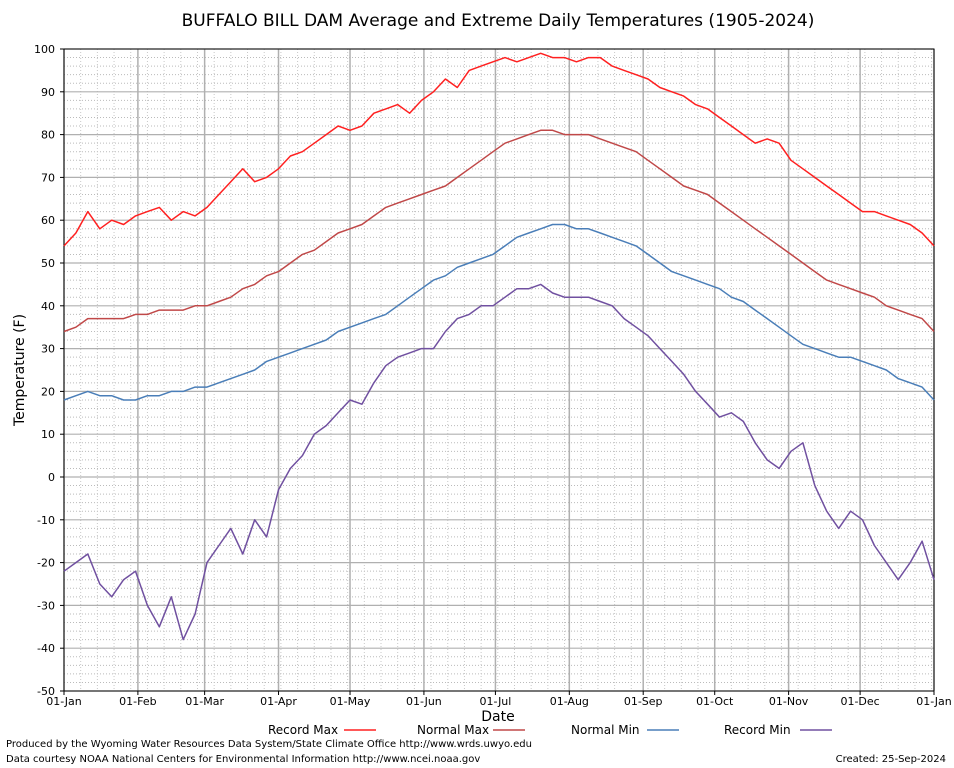  I want to click on y-tick-label: 100, so click(44, 49).